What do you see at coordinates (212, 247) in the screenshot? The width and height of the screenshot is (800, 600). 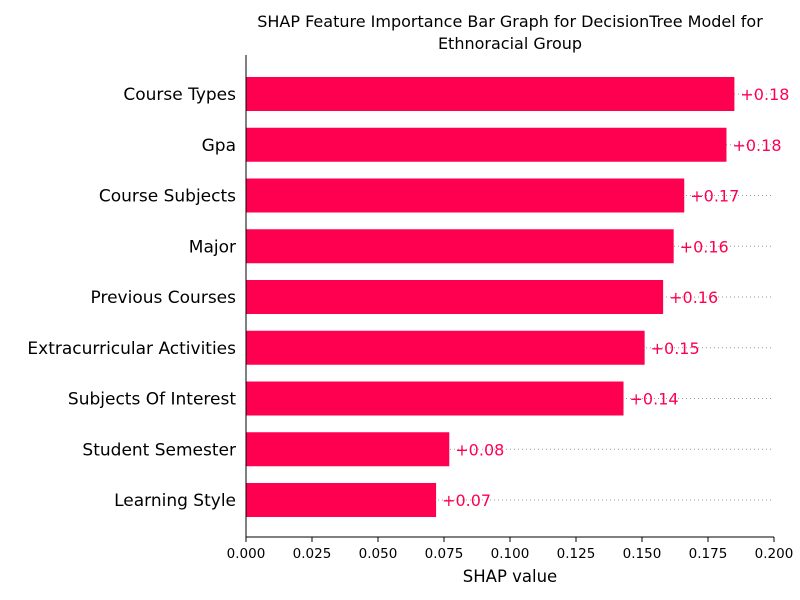 I see `category-label: Major` at bounding box center [212, 247].